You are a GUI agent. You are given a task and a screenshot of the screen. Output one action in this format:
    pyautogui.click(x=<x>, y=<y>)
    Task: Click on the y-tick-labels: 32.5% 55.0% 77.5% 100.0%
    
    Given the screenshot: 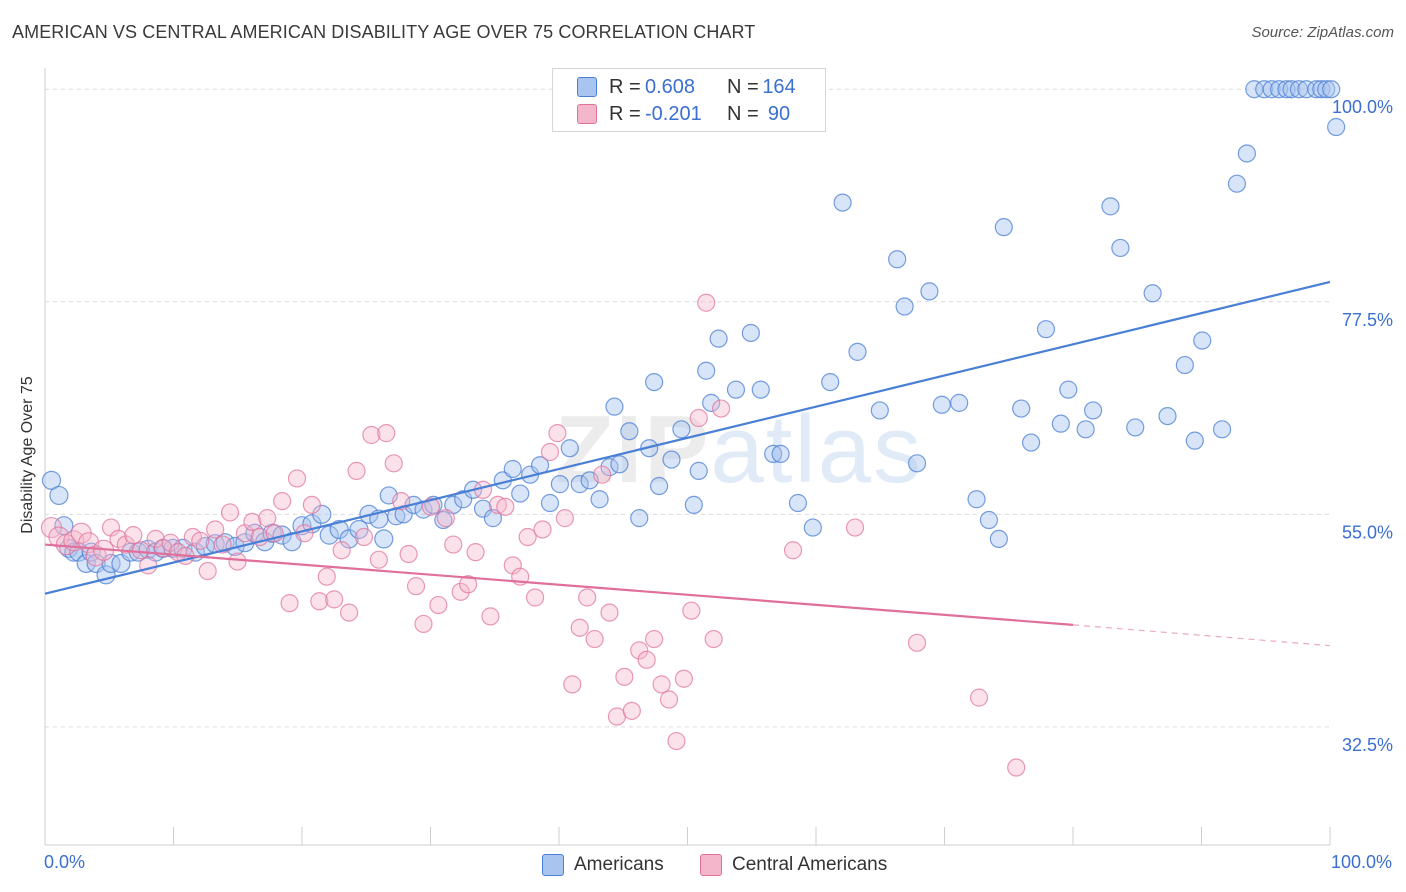 What is the action you would take?
    pyautogui.click(x=1362, y=426)
    